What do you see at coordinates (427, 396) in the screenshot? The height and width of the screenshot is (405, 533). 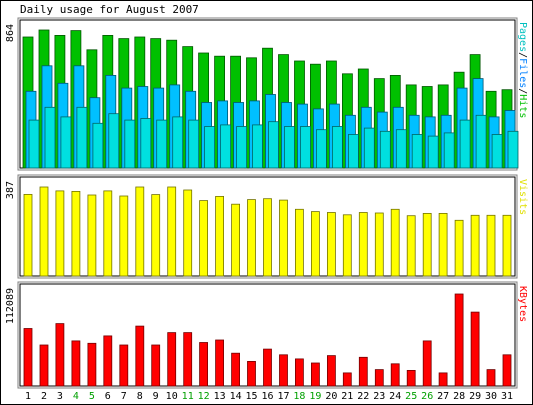 I see `x-tick-label: 26` at bounding box center [427, 396].